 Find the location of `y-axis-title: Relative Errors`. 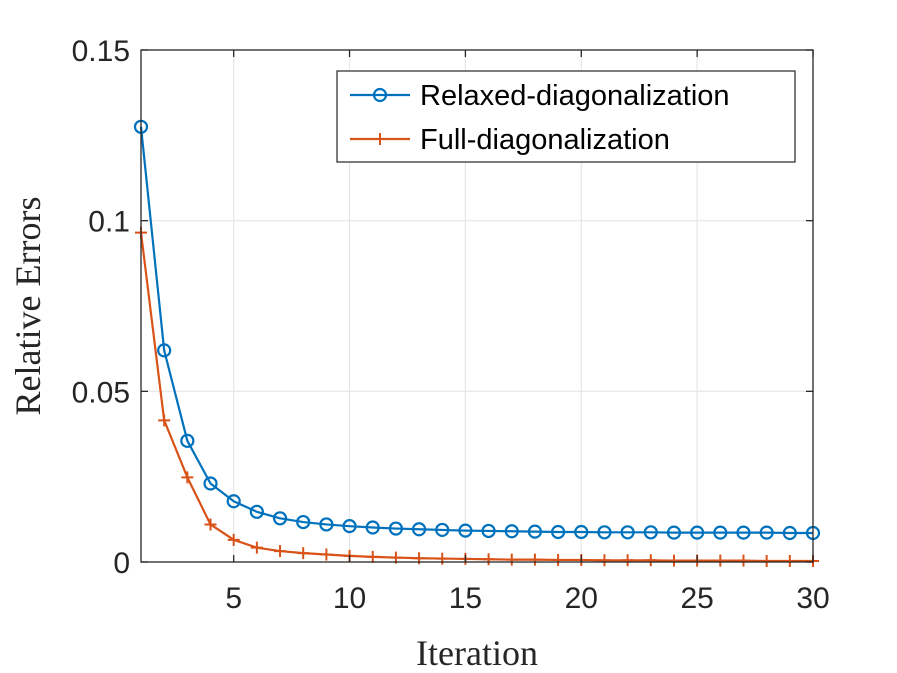

y-axis-title: Relative Errors is located at coordinates (28, 306).